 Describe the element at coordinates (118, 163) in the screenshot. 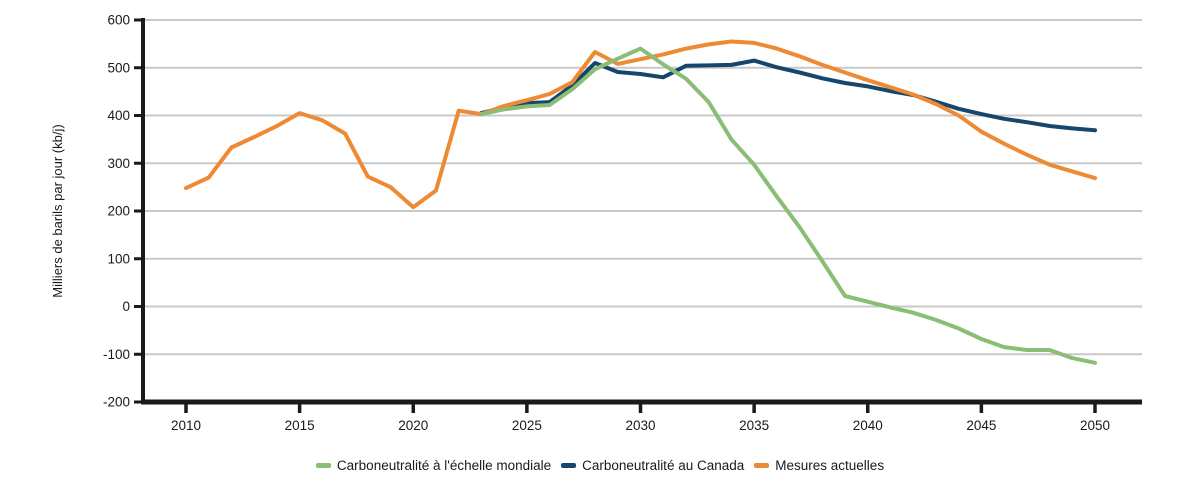

I see `y-tick-label: 300` at that location.